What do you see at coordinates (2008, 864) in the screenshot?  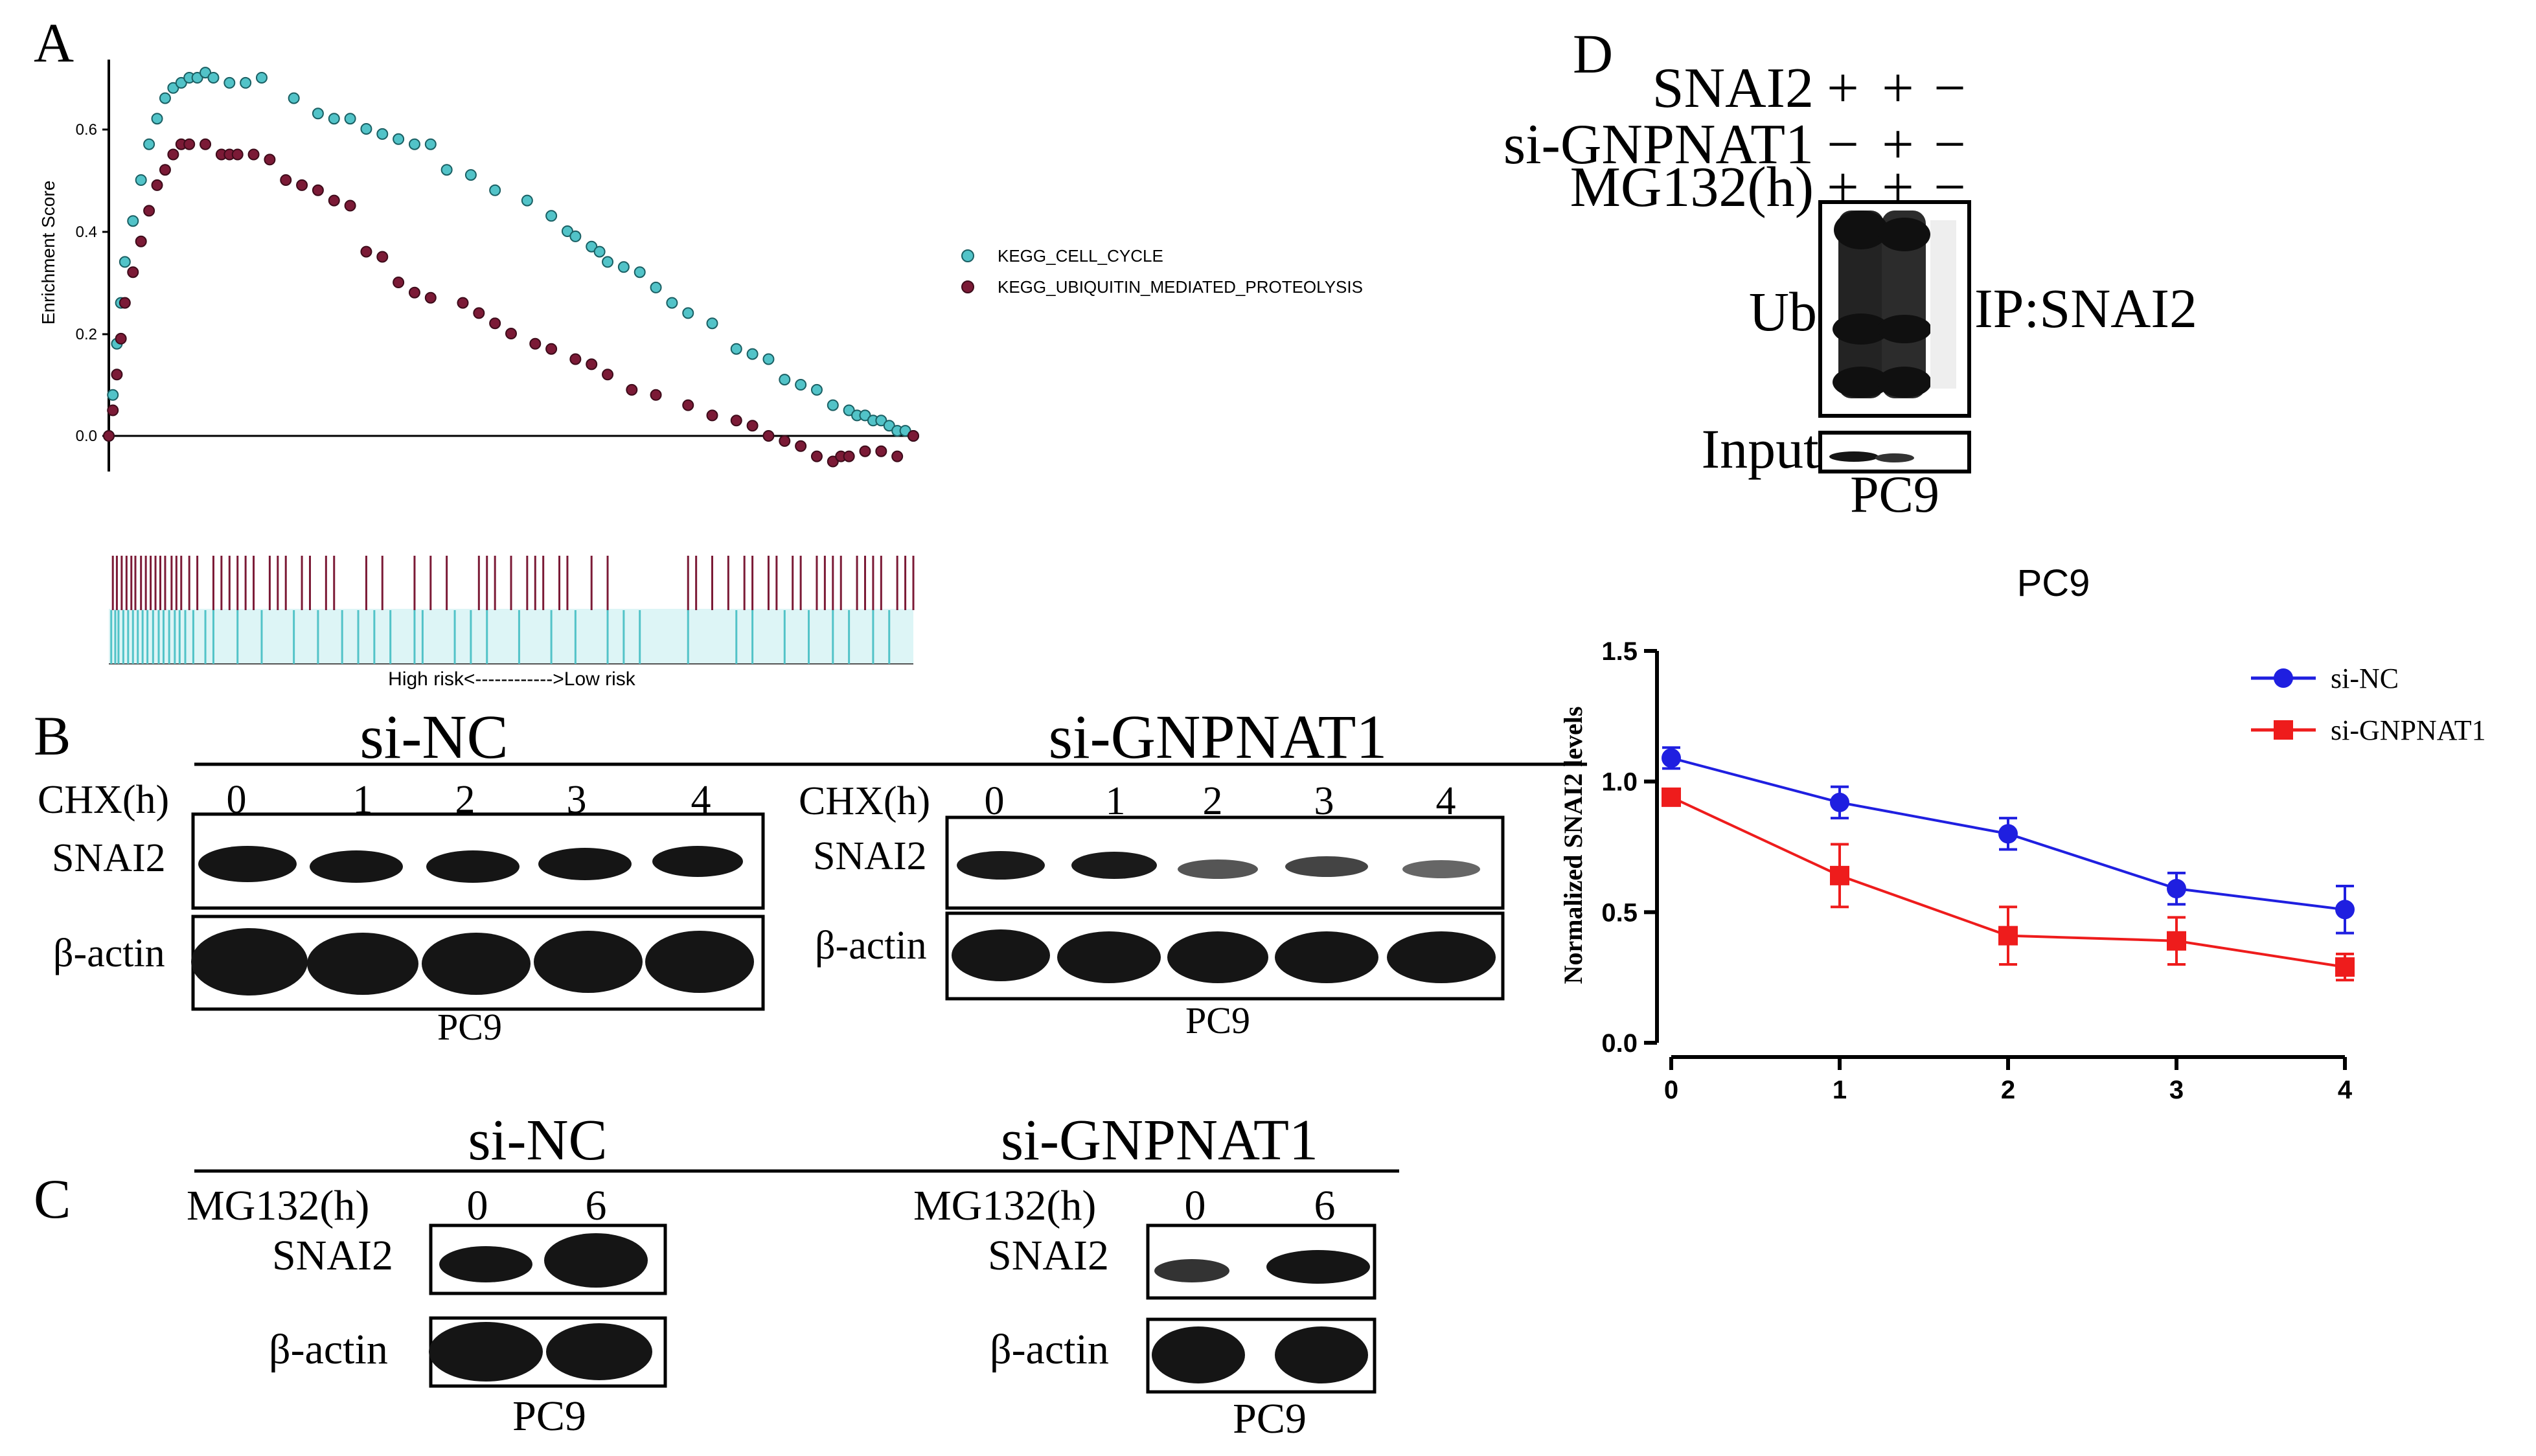 I see `line-series` at bounding box center [2008, 864].